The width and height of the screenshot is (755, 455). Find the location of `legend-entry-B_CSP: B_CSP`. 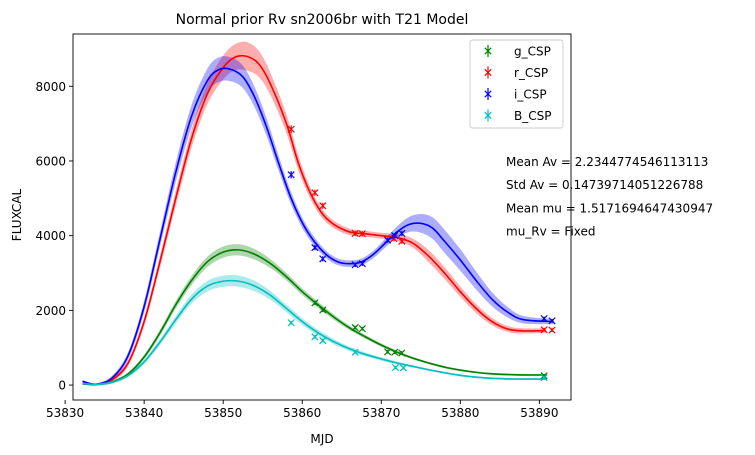

legend-entry-B_CSP: B_CSP is located at coordinates (517, 116).